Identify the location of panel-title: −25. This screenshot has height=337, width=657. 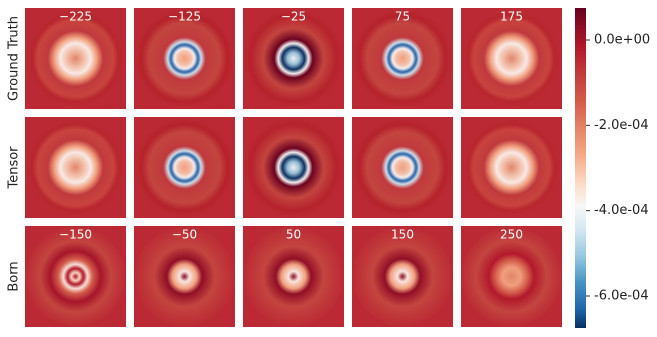
(293, 17).